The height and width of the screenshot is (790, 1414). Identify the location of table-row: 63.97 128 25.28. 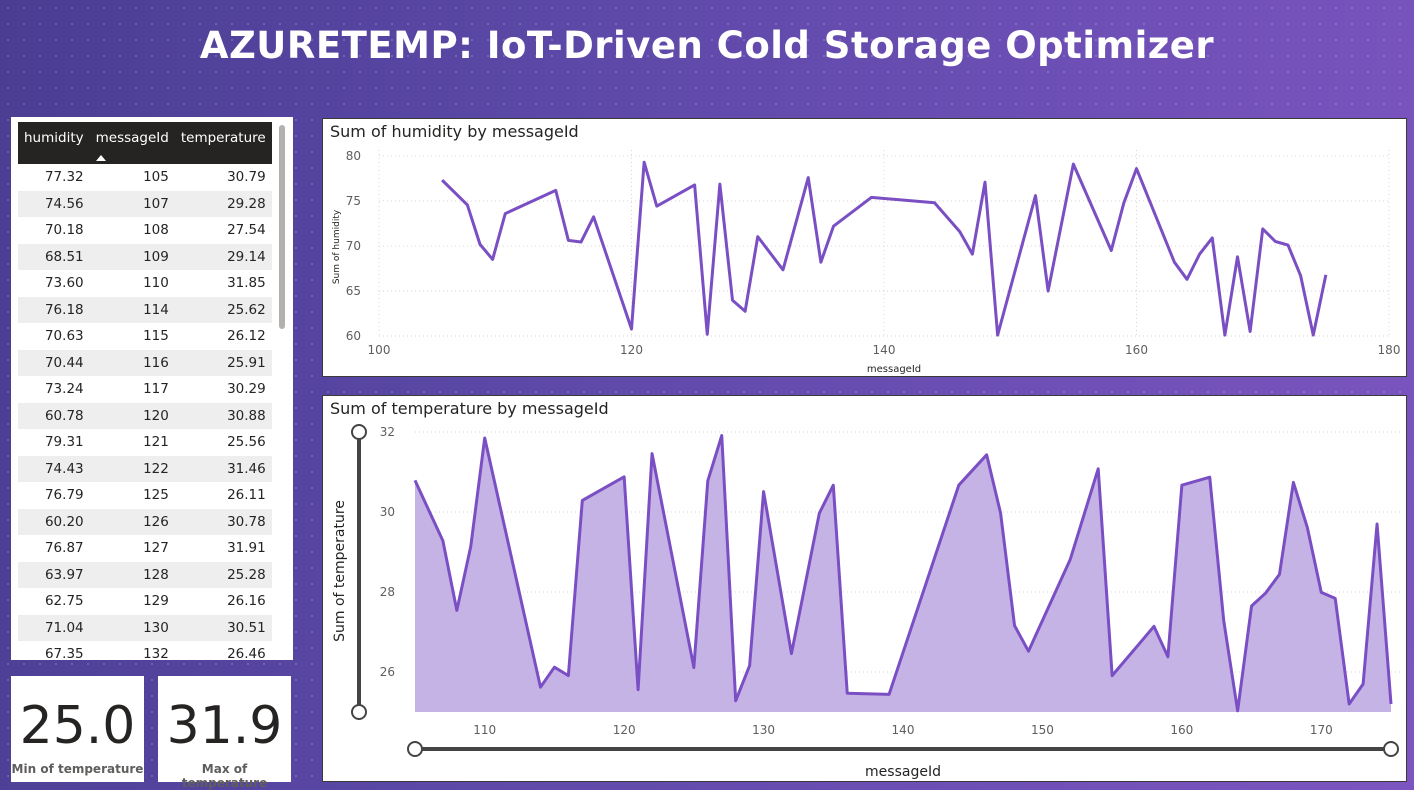
(145, 574).